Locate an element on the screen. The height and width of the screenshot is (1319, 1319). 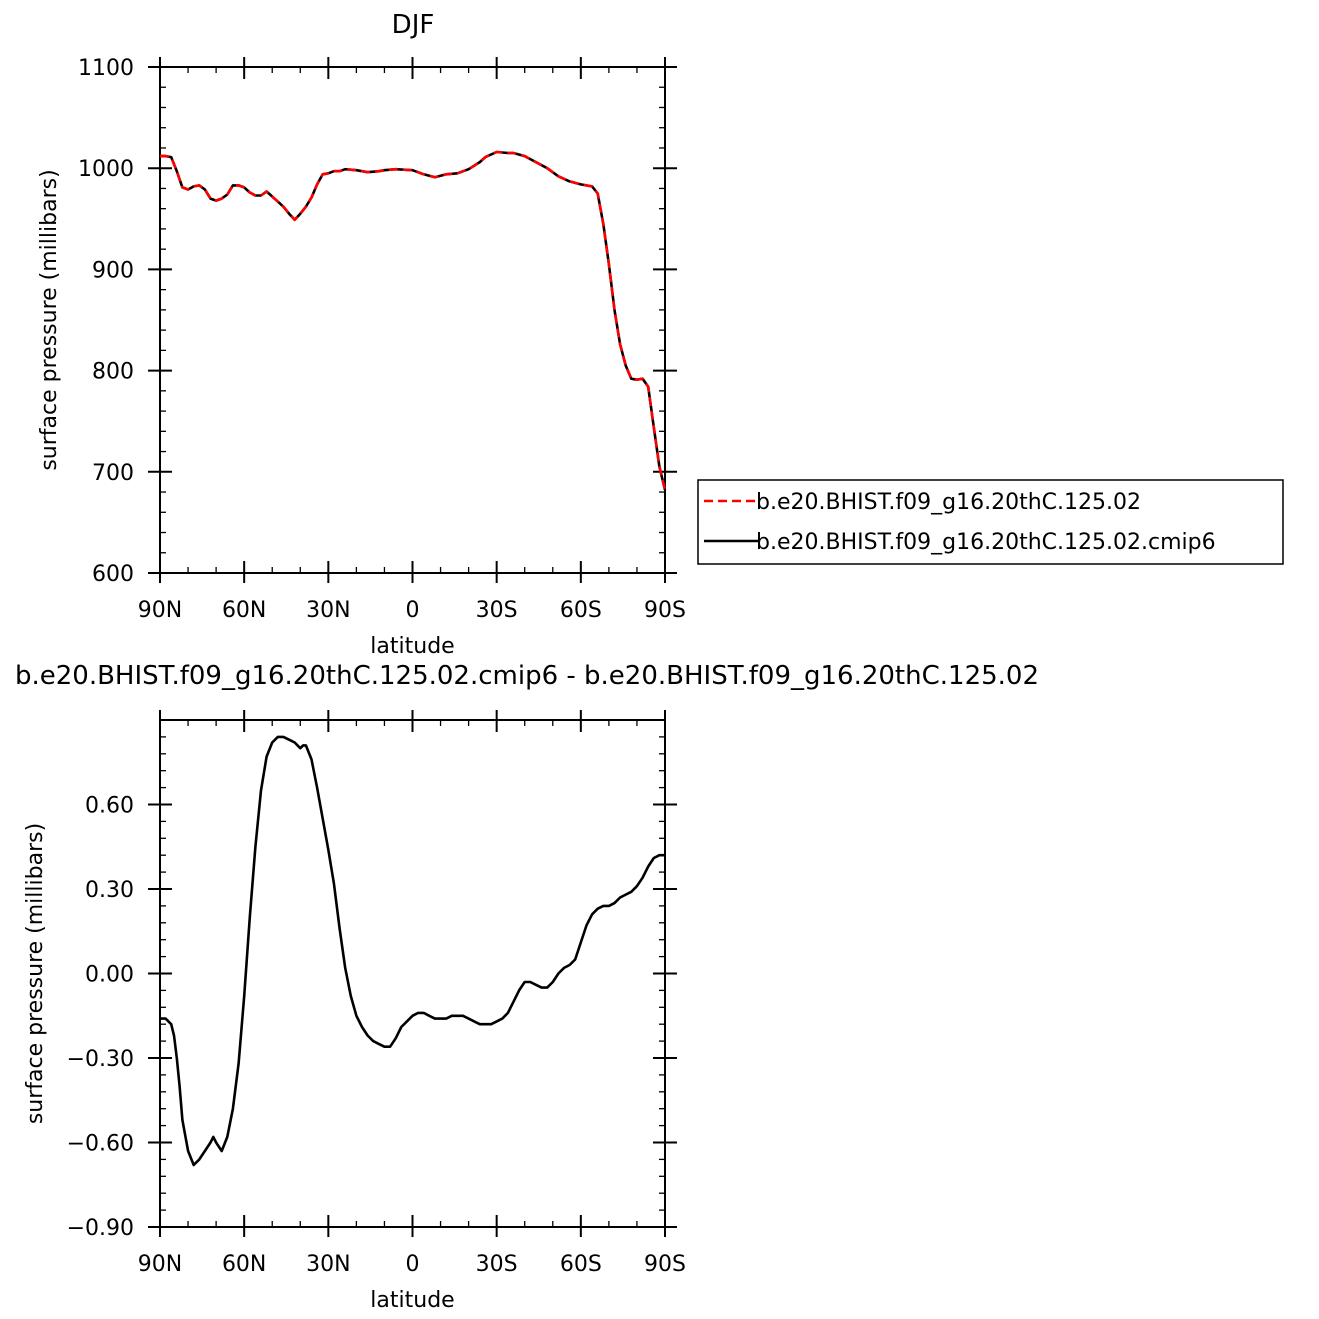
y-tick-label: 0.30 is located at coordinates (109, 890).